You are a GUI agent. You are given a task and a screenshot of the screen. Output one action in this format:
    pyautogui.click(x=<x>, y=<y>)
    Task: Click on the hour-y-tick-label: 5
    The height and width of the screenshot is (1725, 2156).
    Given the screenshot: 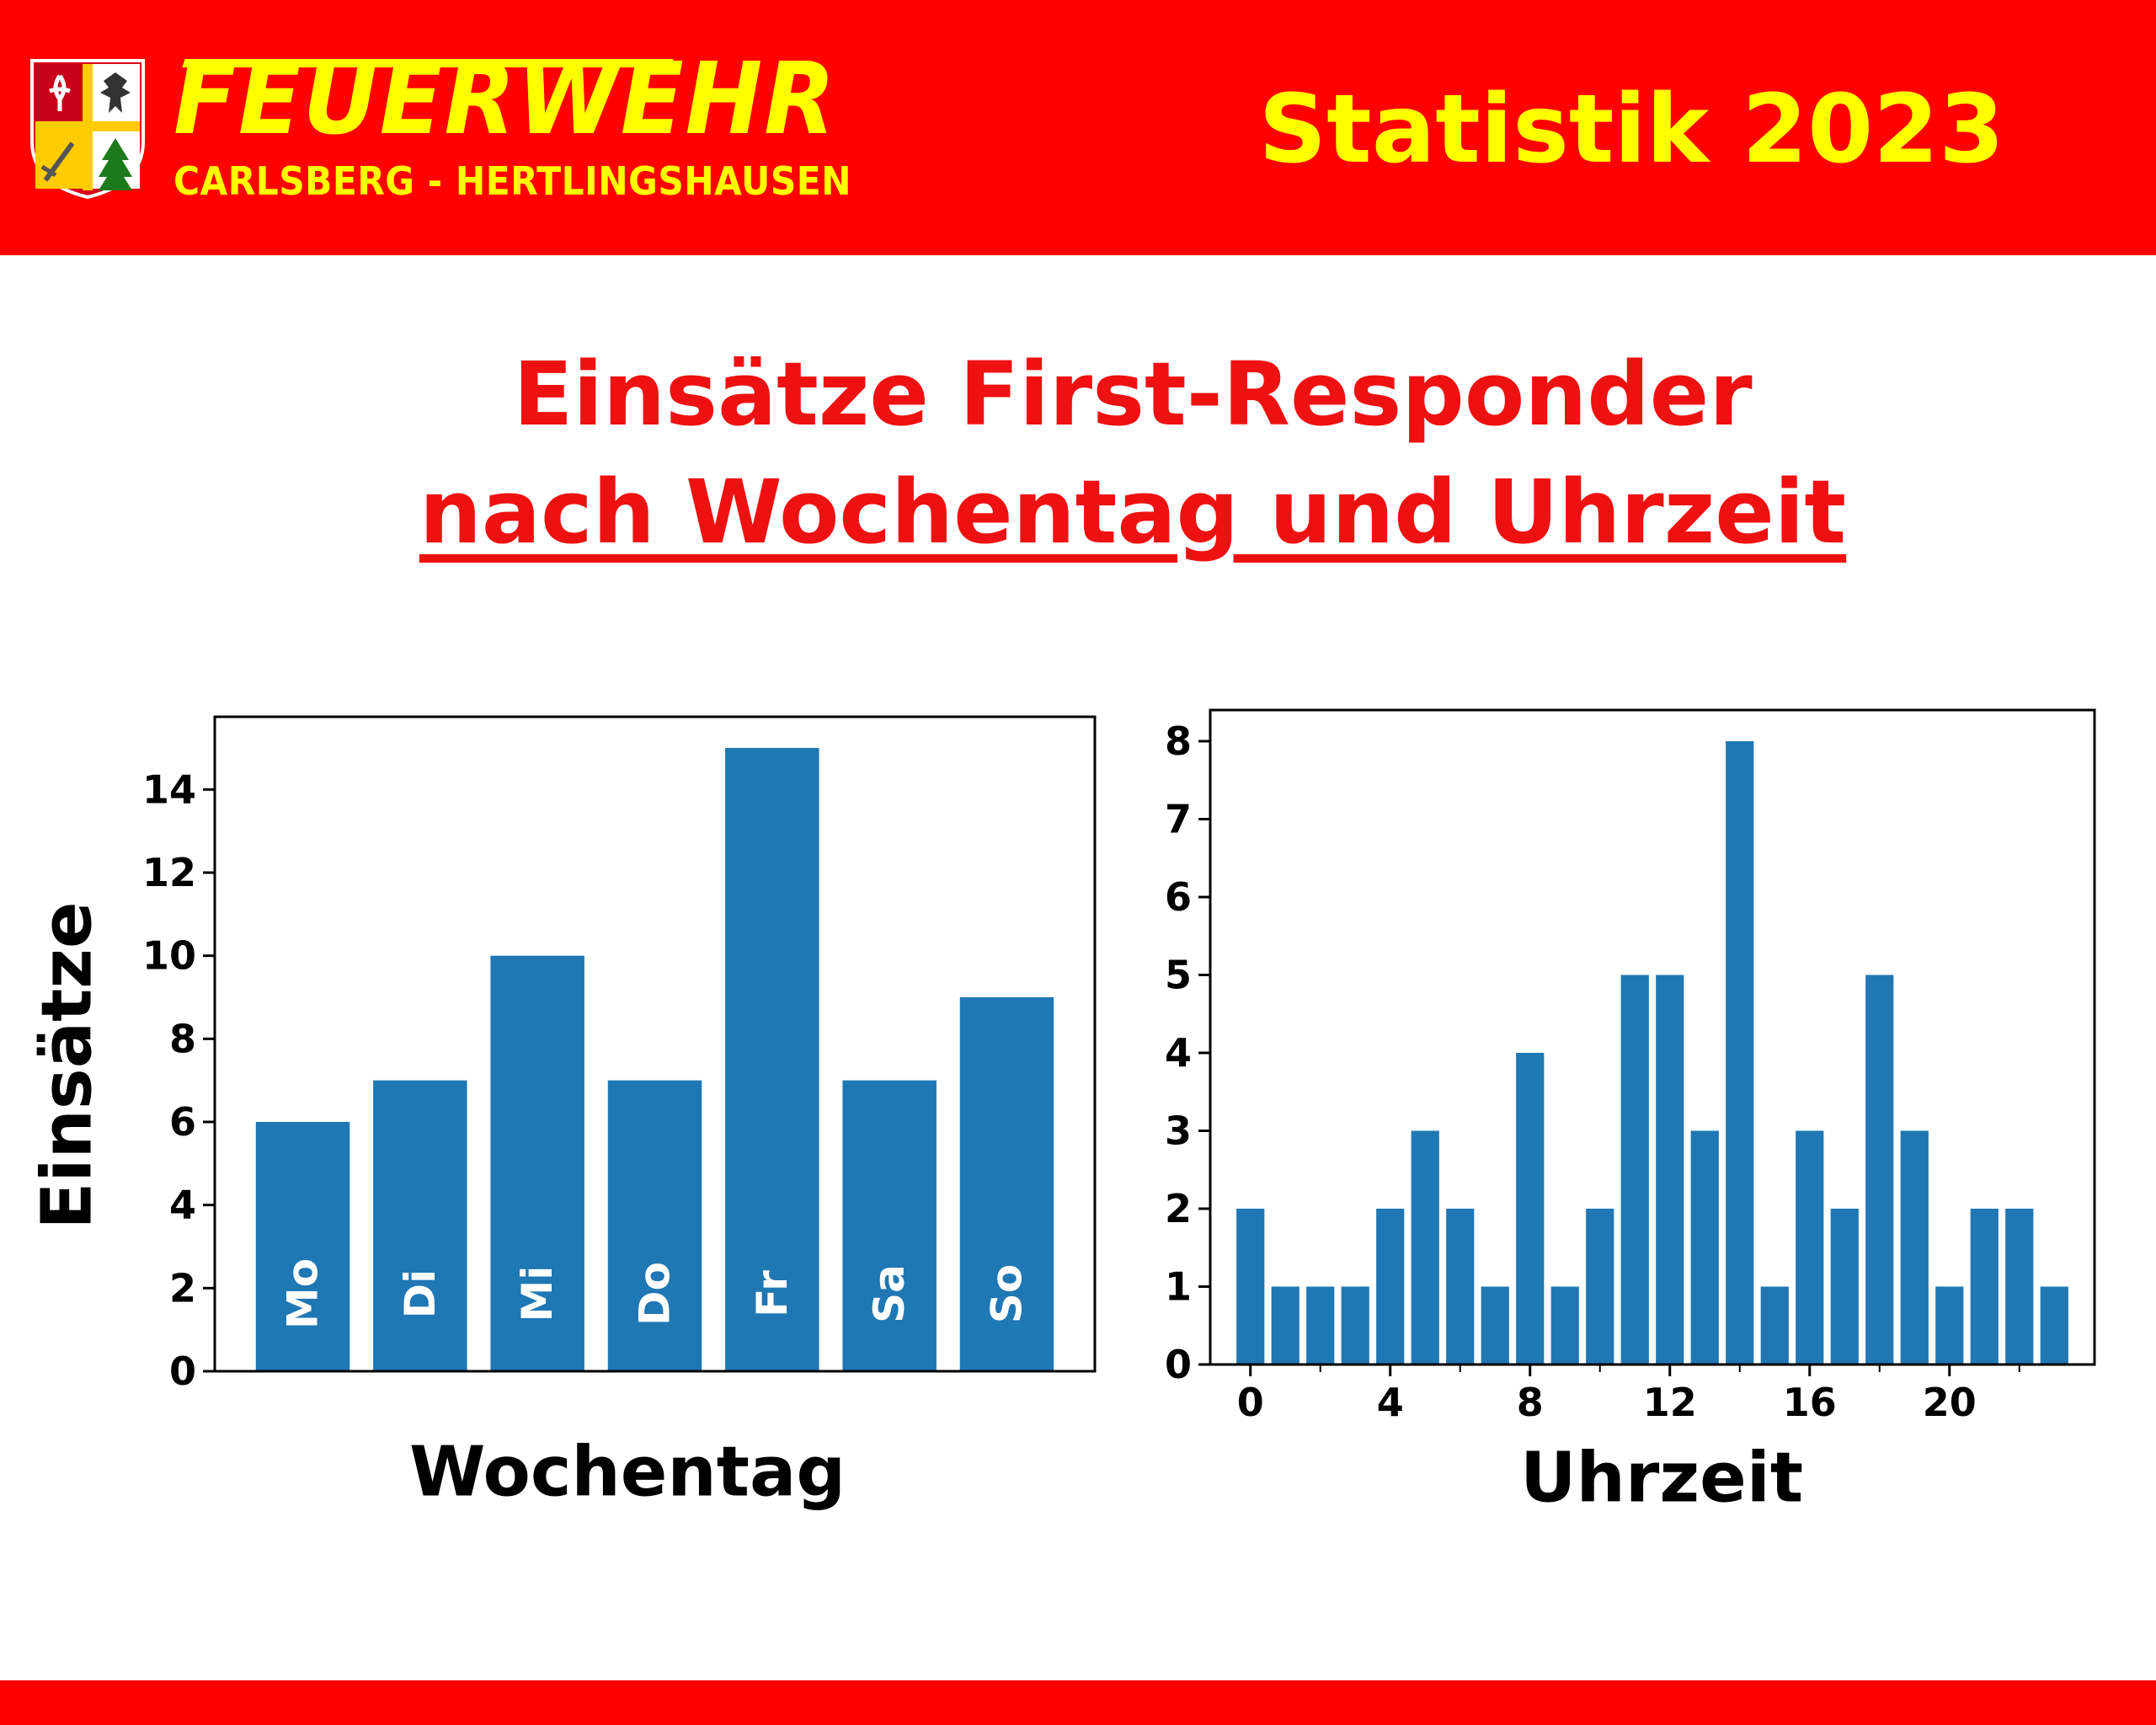 What is the action you would take?
    pyautogui.click(x=1178, y=975)
    